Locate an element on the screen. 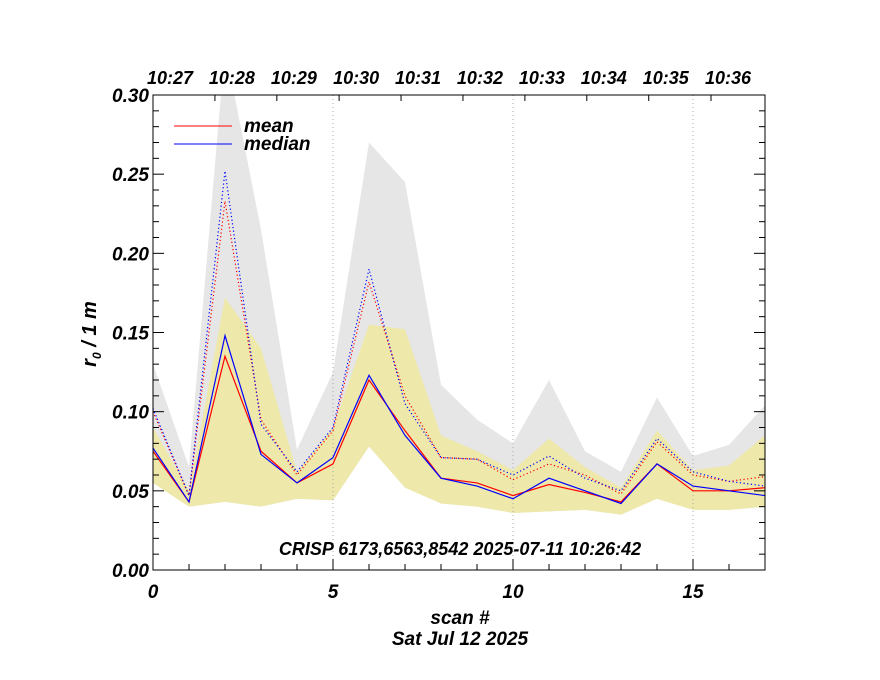 This screenshot has height=680, width=880. y-axis-label-unit: / 1 m is located at coordinates (90, 326).